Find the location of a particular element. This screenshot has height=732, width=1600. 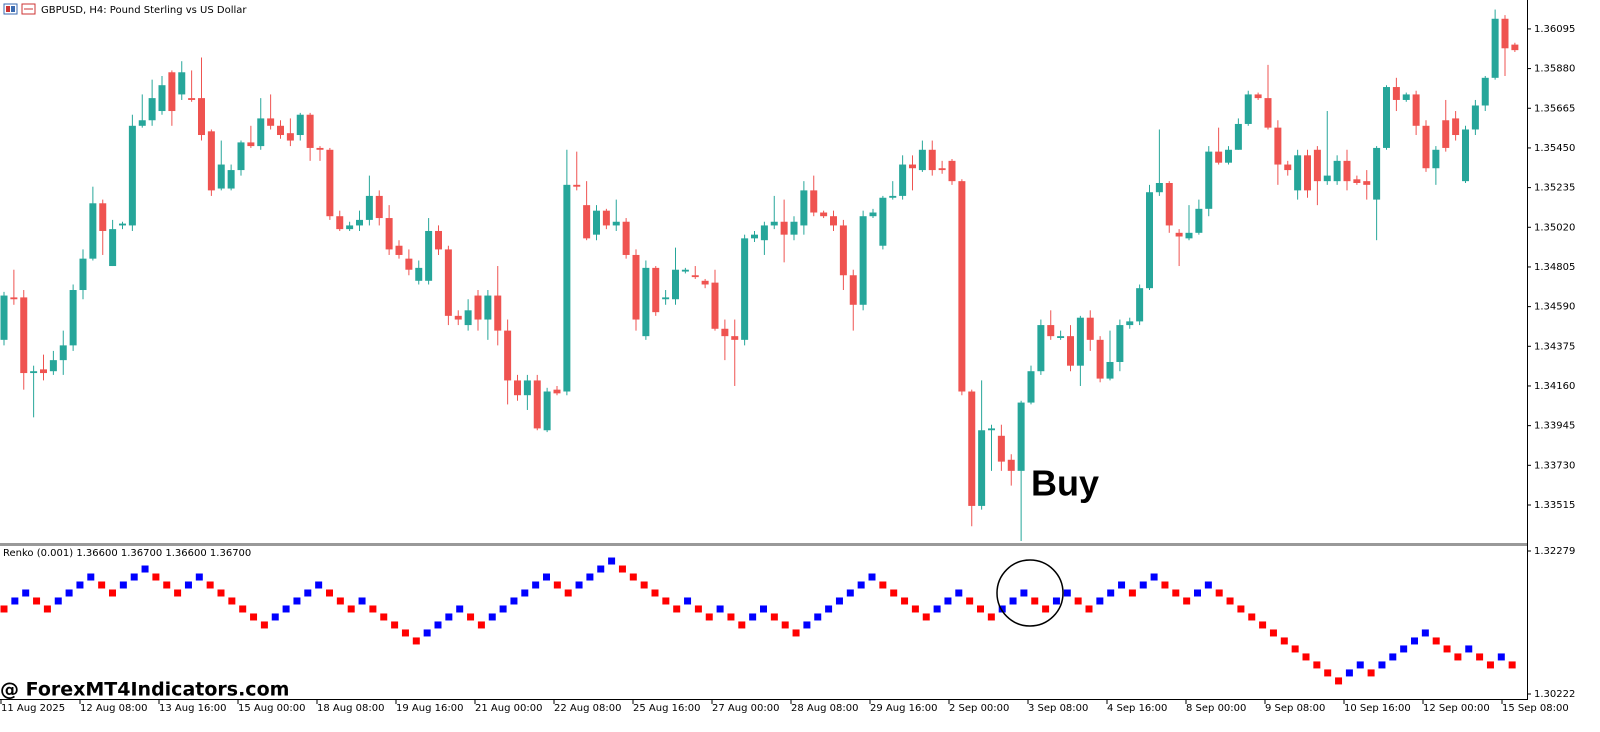

y-tick-label: 1.30222 is located at coordinates (1554, 694).